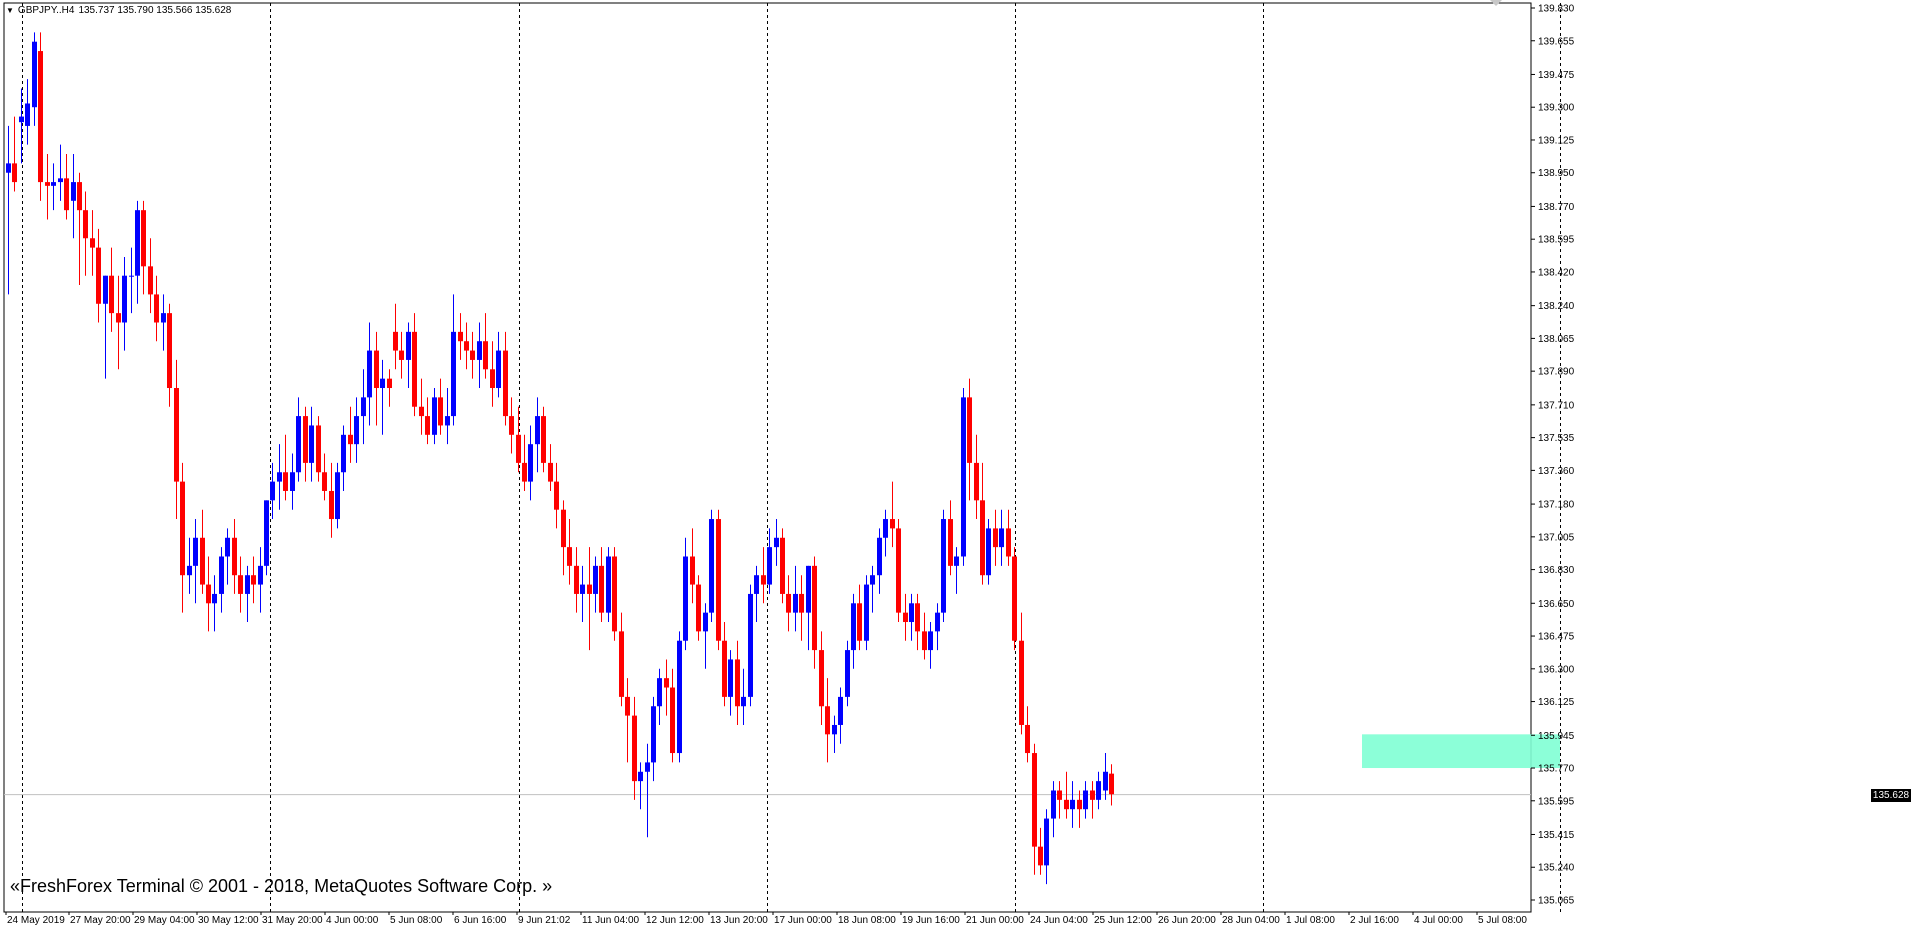 Image resolution: width=1913 pixels, height=929 pixels. I want to click on supply-zone, so click(1461, 751).